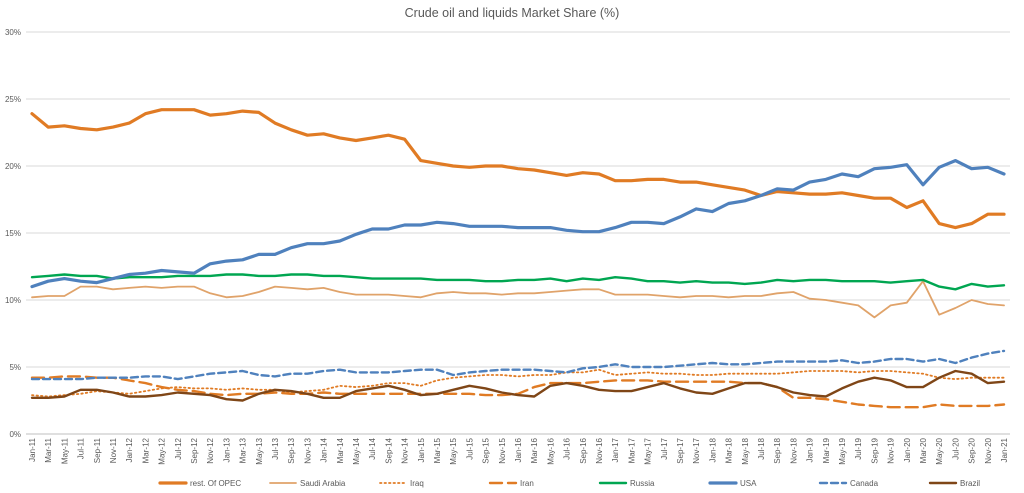 This screenshot has width=1024, height=493. Describe the element at coordinates (13, 99) in the screenshot. I see `y-tick-label: 25%` at that location.